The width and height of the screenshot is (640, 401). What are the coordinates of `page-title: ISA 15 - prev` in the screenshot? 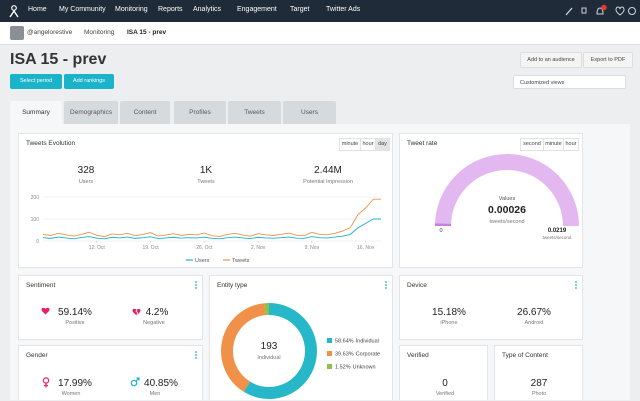 It's located at (58, 60).